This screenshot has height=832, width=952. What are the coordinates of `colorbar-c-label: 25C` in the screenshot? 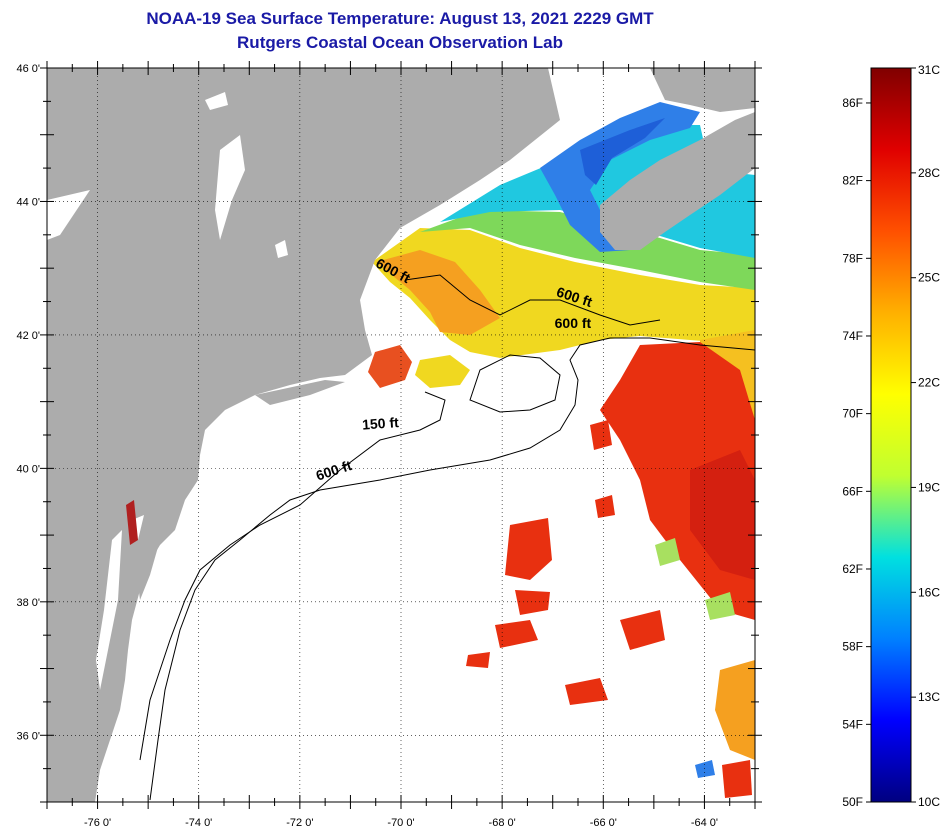 It's located at (929, 278).